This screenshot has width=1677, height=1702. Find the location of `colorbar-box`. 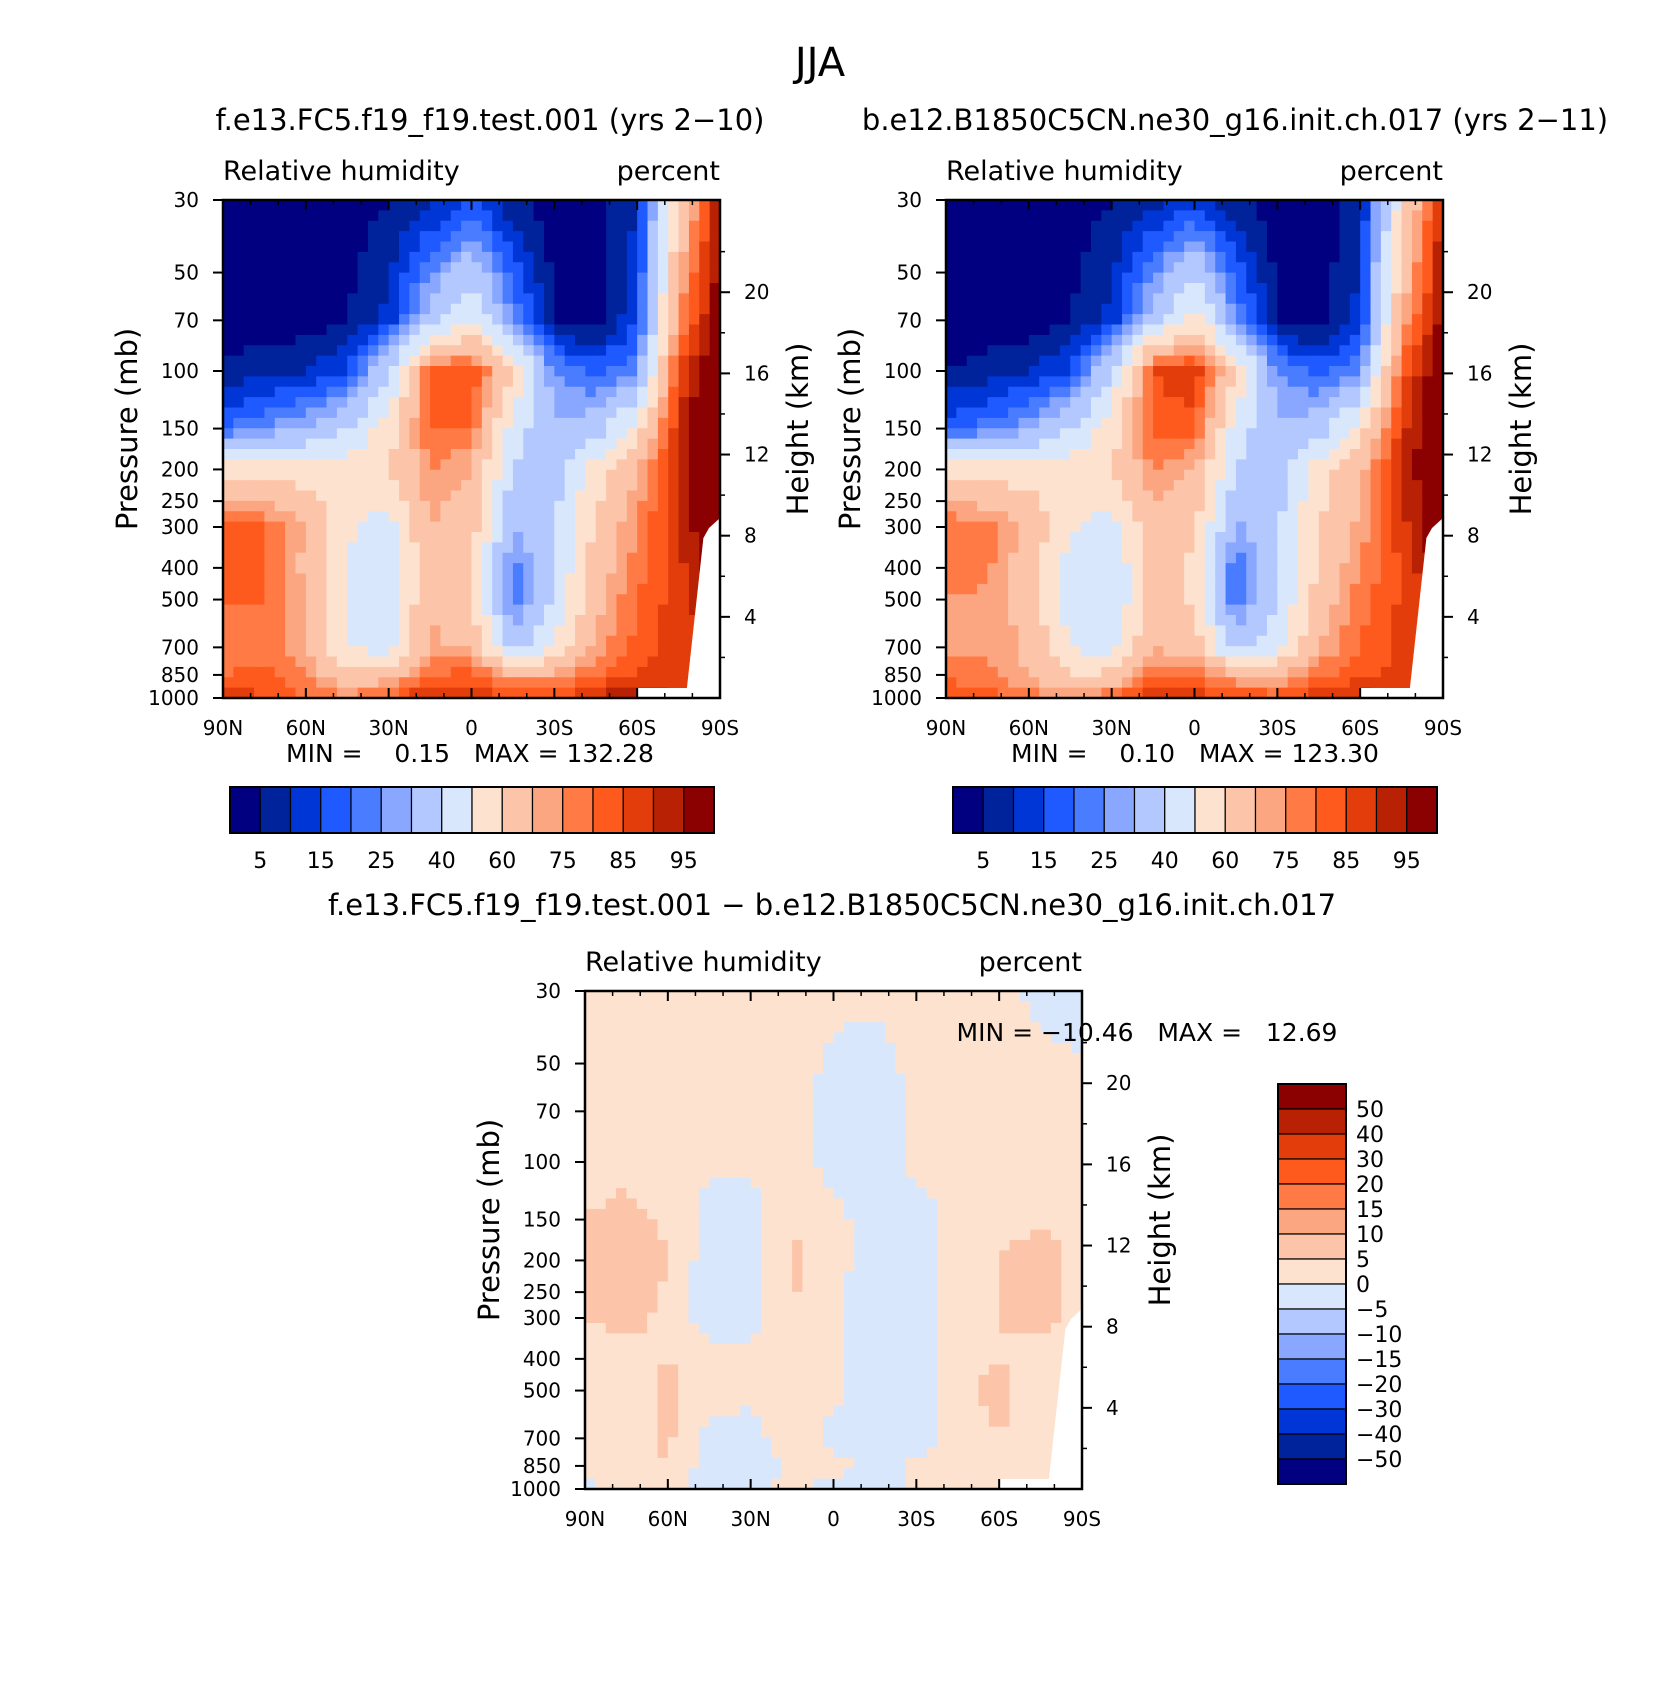

colorbar-box is located at coordinates (1028, 810).